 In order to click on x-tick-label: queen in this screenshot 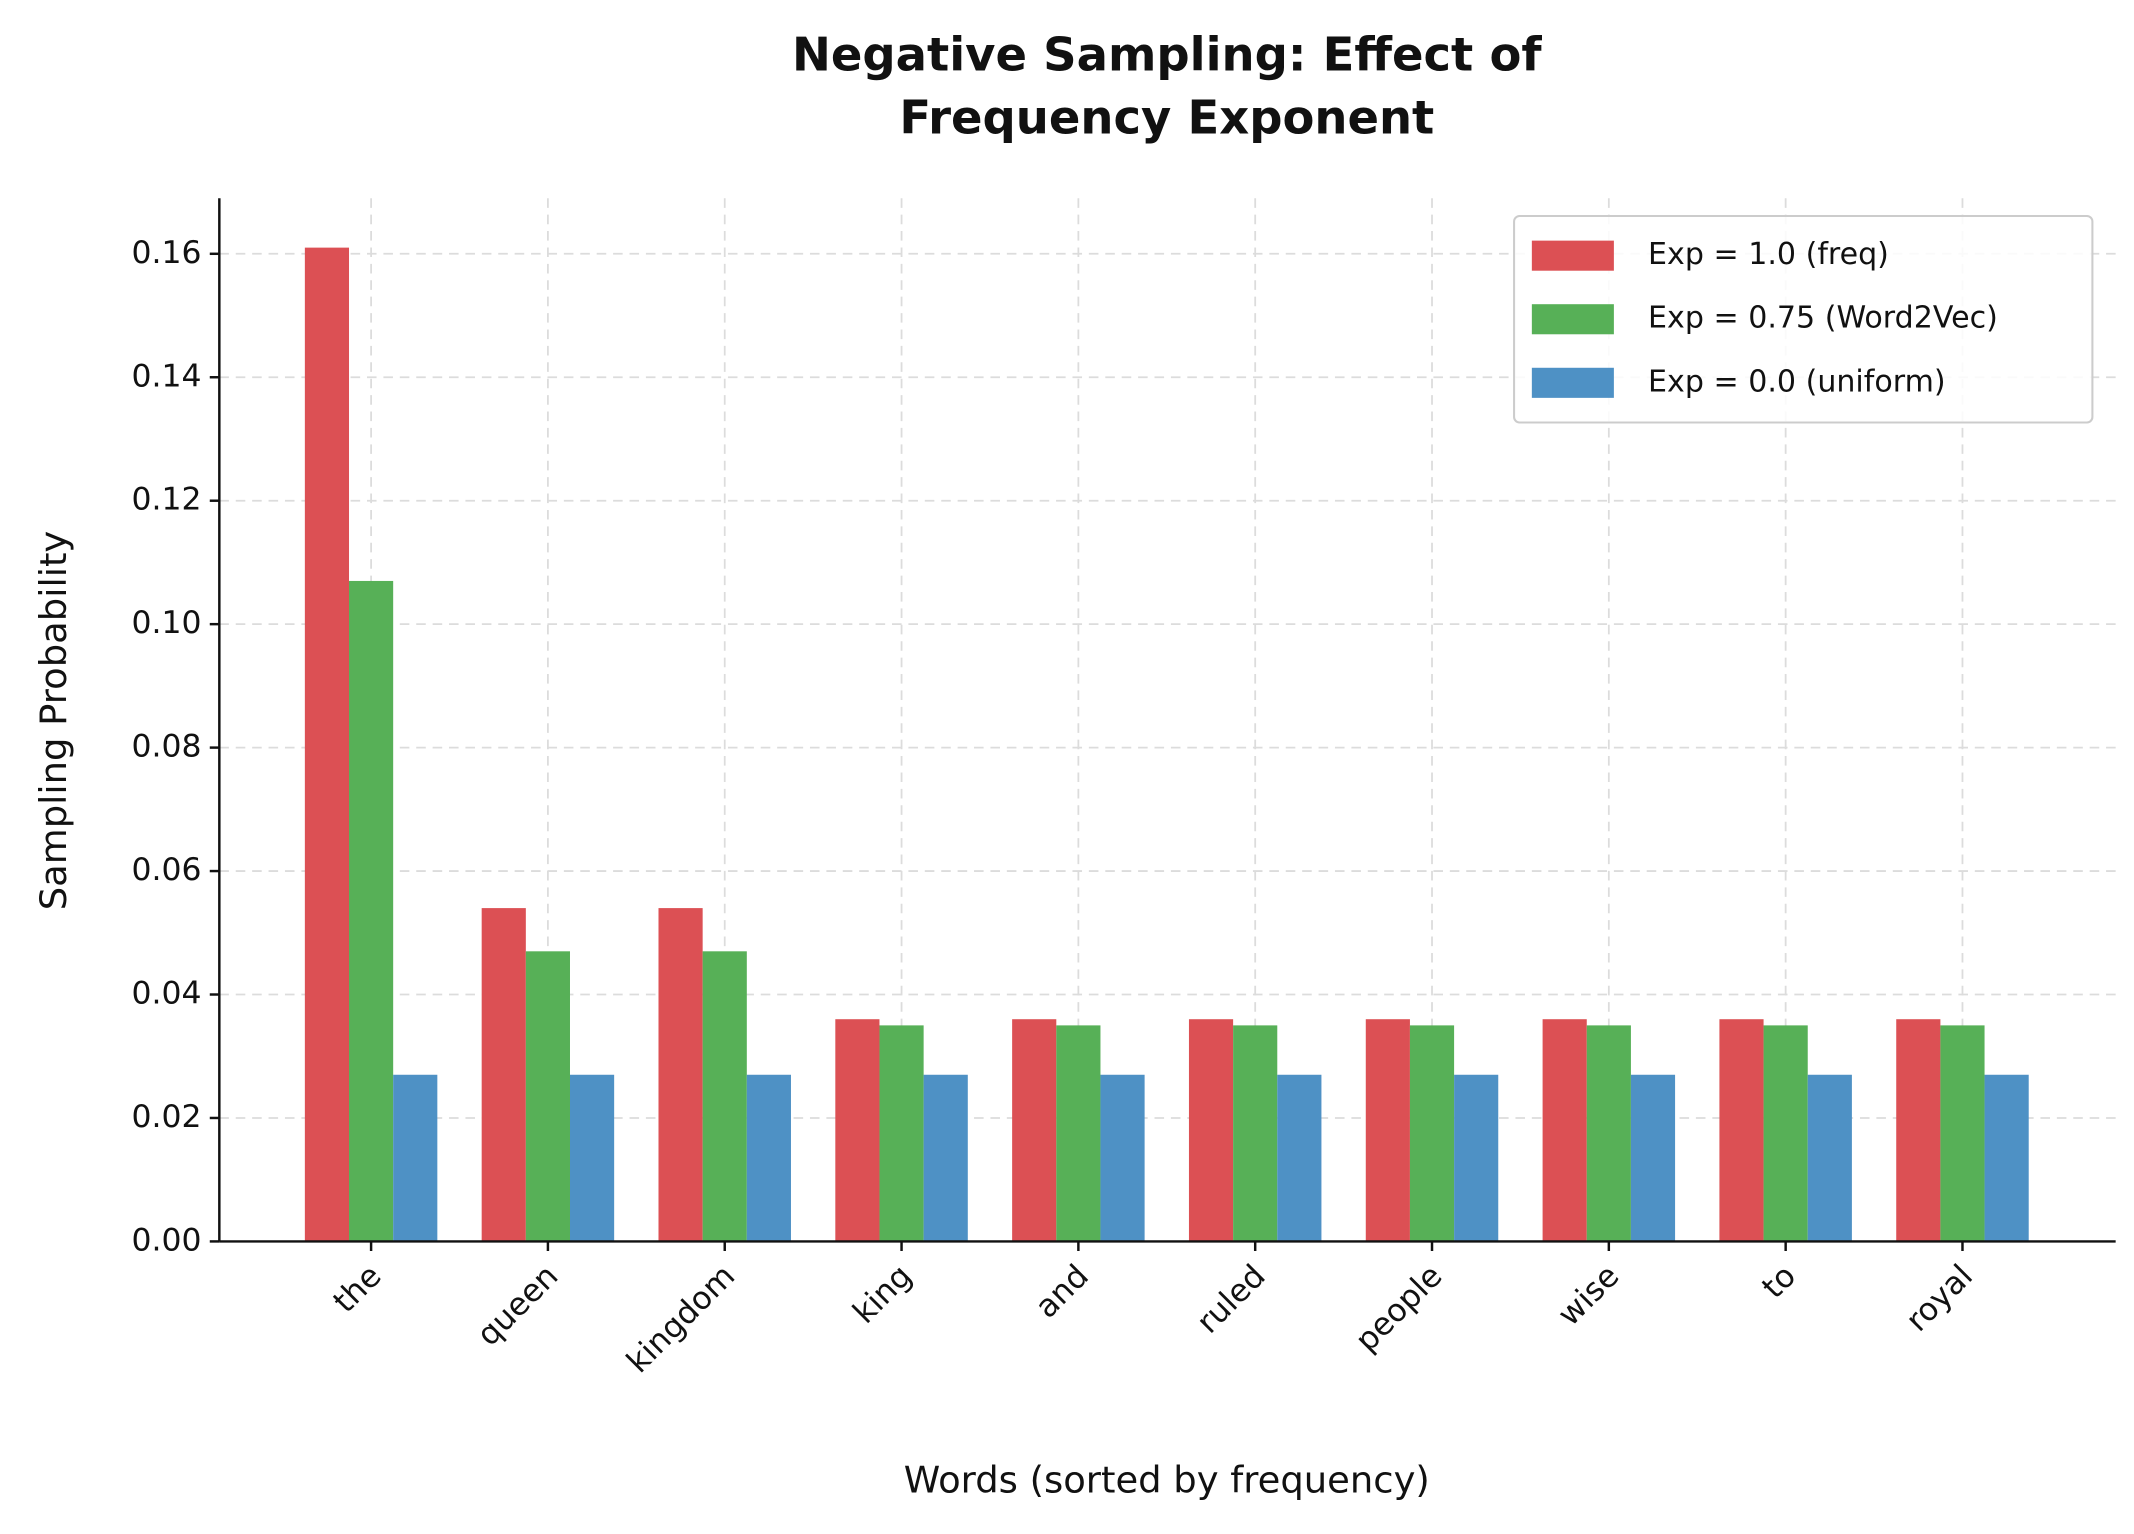, I will do `click(517, 1305)`.